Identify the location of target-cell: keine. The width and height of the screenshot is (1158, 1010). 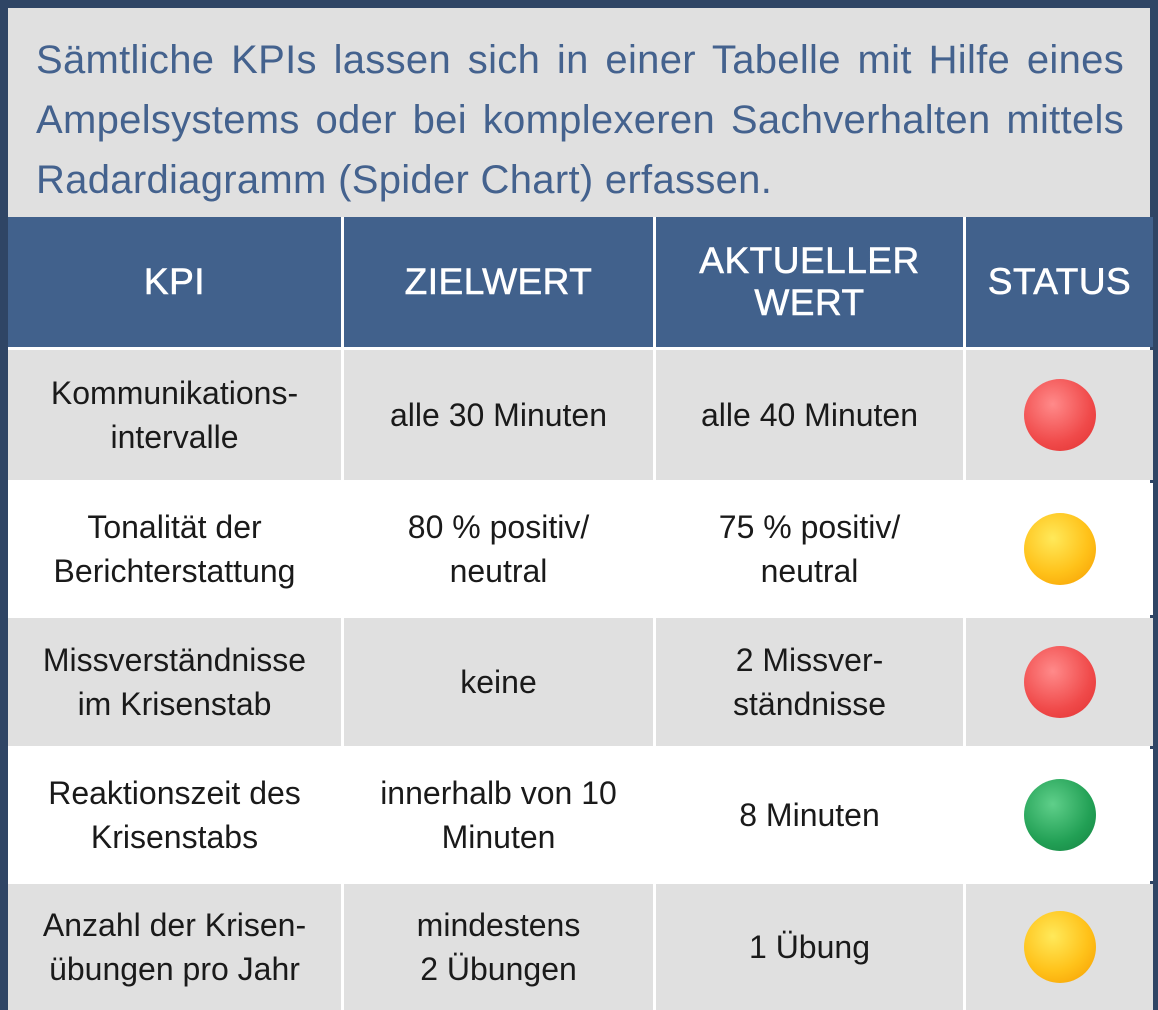
(498, 682).